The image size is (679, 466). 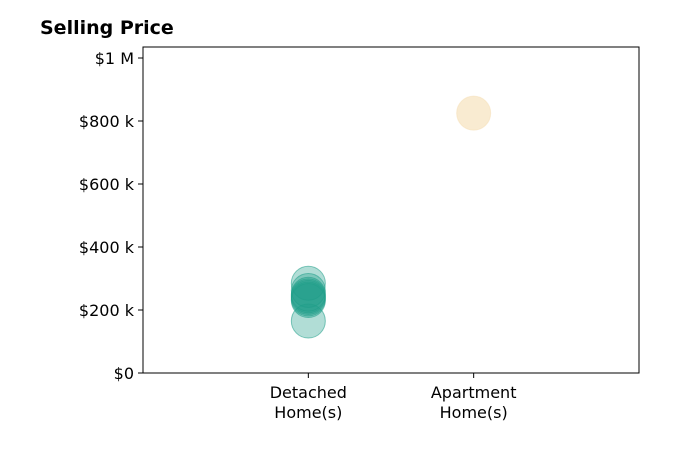 I want to click on y-tick-label: $0, so click(x=124, y=373).